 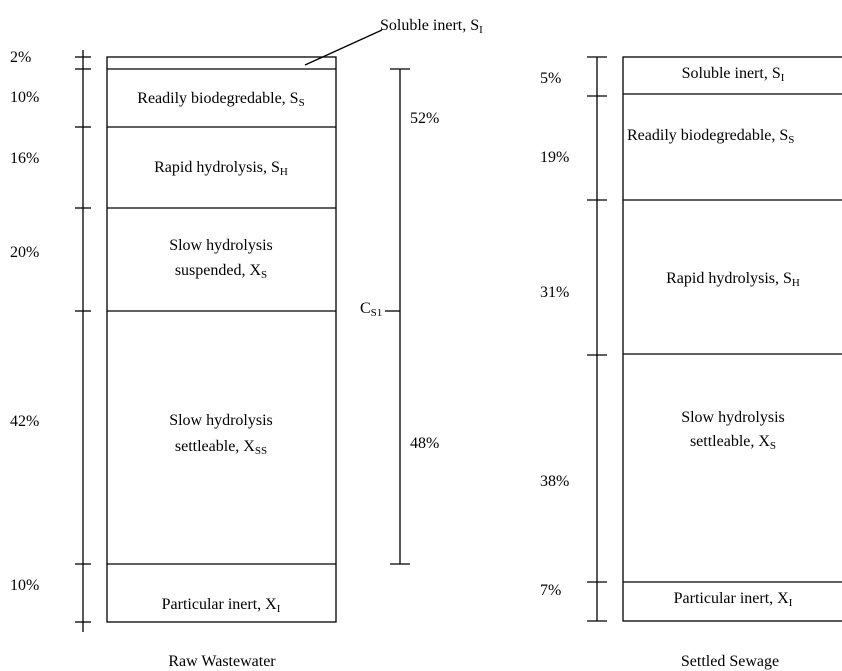 I want to click on text-span: S1, so click(x=377, y=313).